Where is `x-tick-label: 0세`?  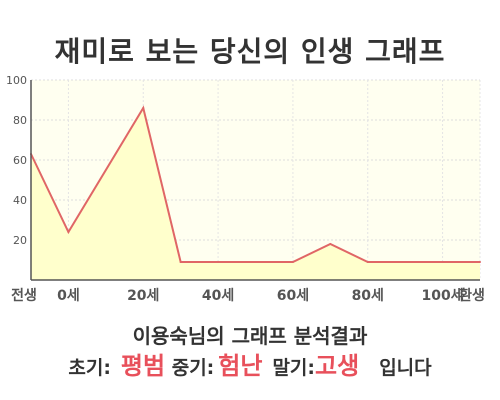
x-tick-label: 0세 is located at coordinates (68, 296).